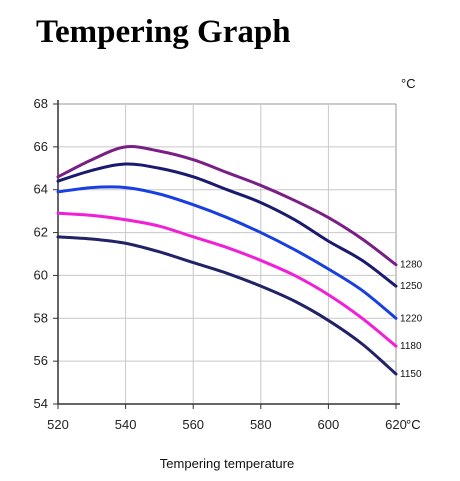  I want to click on y-tick-label: 64, so click(41, 189).